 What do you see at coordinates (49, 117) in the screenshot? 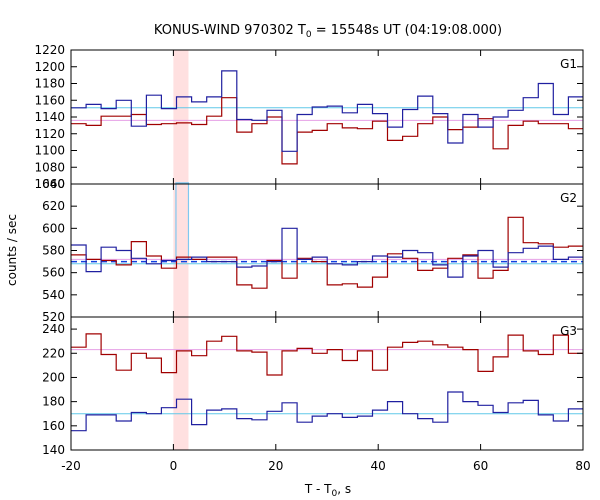
I see `y-tick-label: 1140` at bounding box center [49, 117].